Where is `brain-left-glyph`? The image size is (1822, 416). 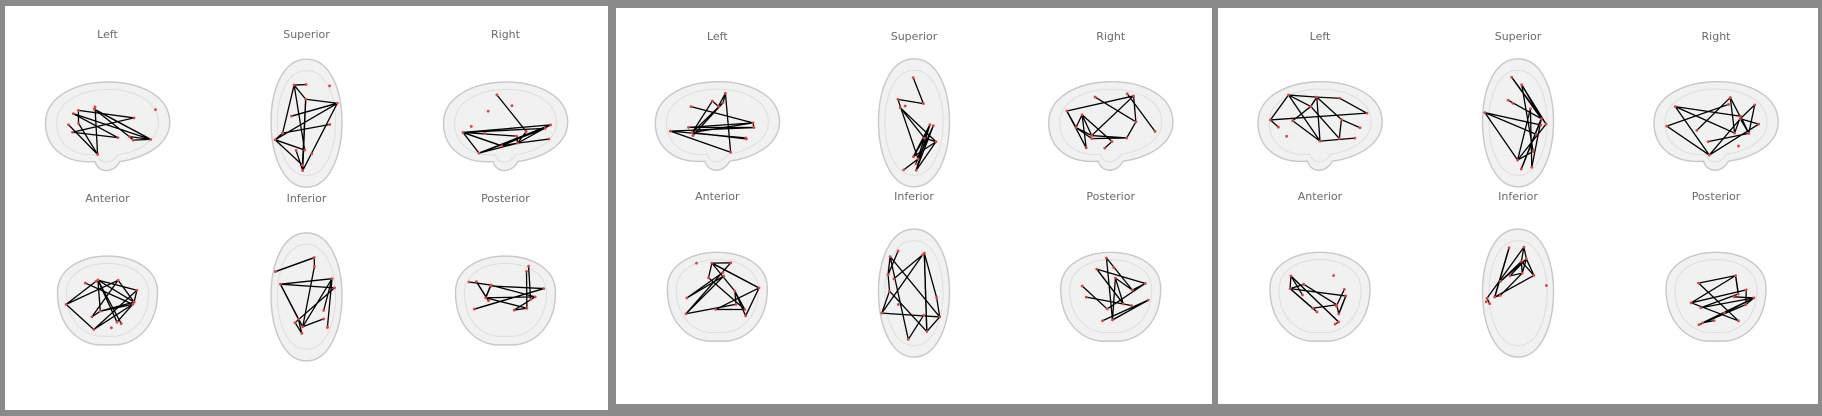
brain-left-glyph is located at coordinates (107, 126).